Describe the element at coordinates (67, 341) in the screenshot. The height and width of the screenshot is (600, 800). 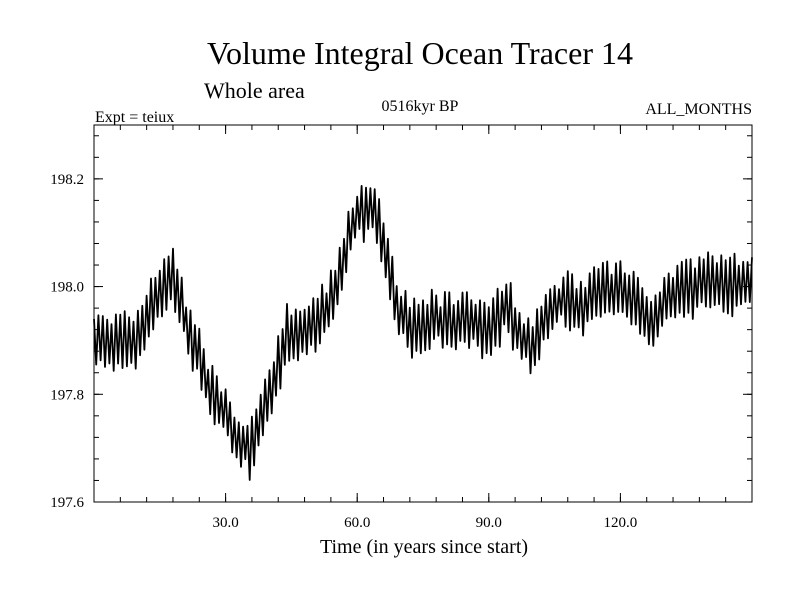
I see `y-tick-labels: 197.6 197.8 198.0 198.2` at that location.